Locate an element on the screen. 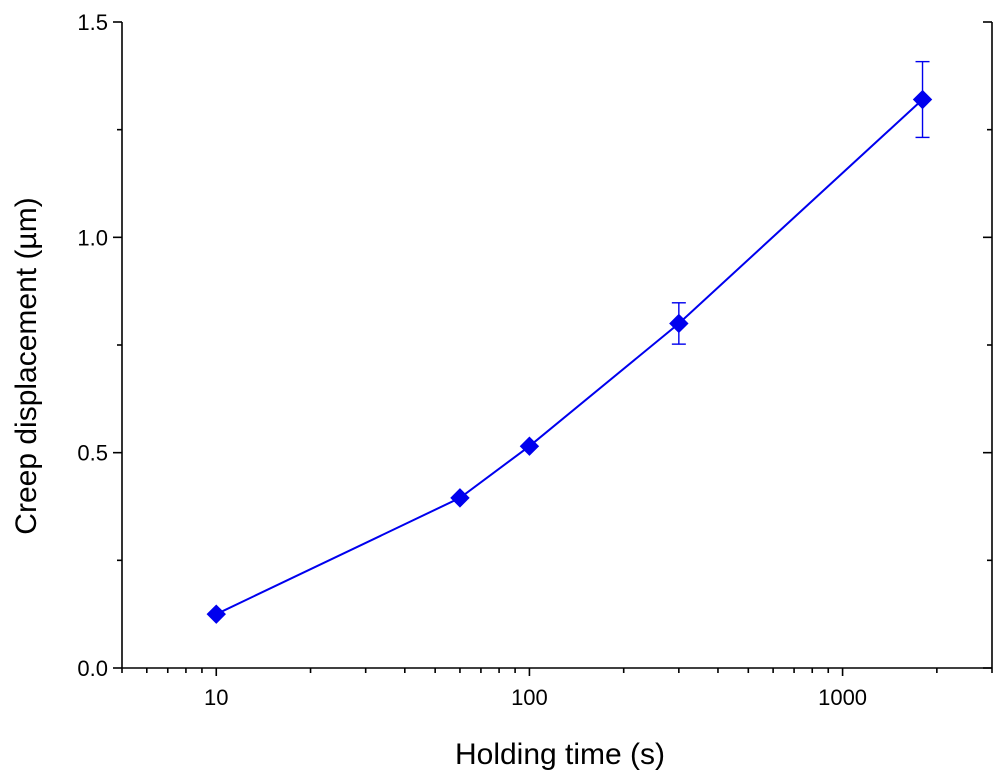 The image size is (994, 776). y-tick-label: 1.5 is located at coordinates (92, 22).